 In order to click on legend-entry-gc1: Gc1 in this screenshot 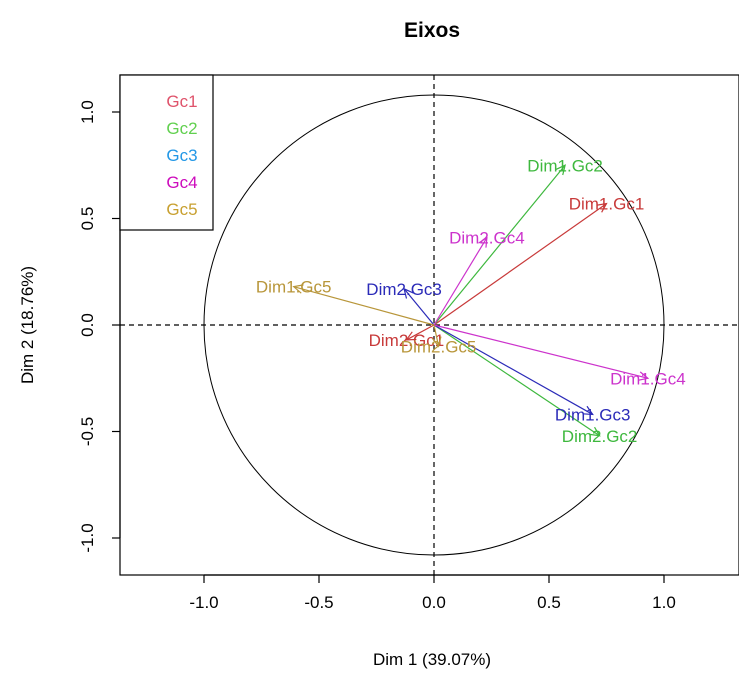, I will do `click(181, 101)`.